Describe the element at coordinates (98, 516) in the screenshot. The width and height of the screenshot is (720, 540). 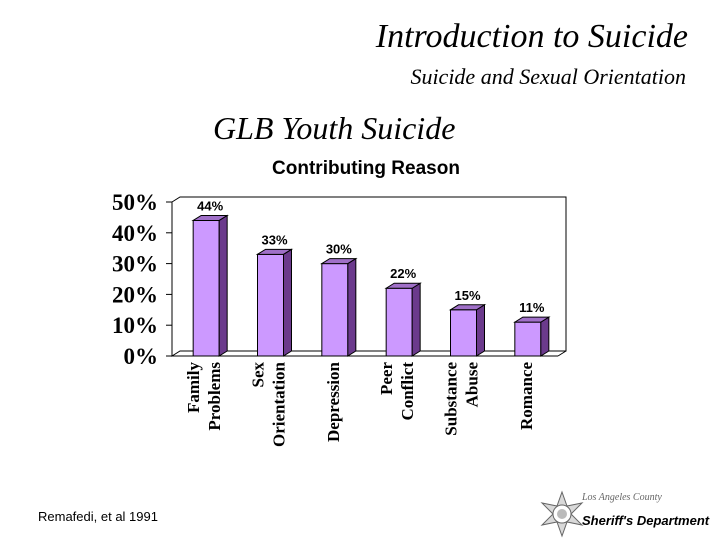
I see `citation: Remafedi, et al 1991` at that location.